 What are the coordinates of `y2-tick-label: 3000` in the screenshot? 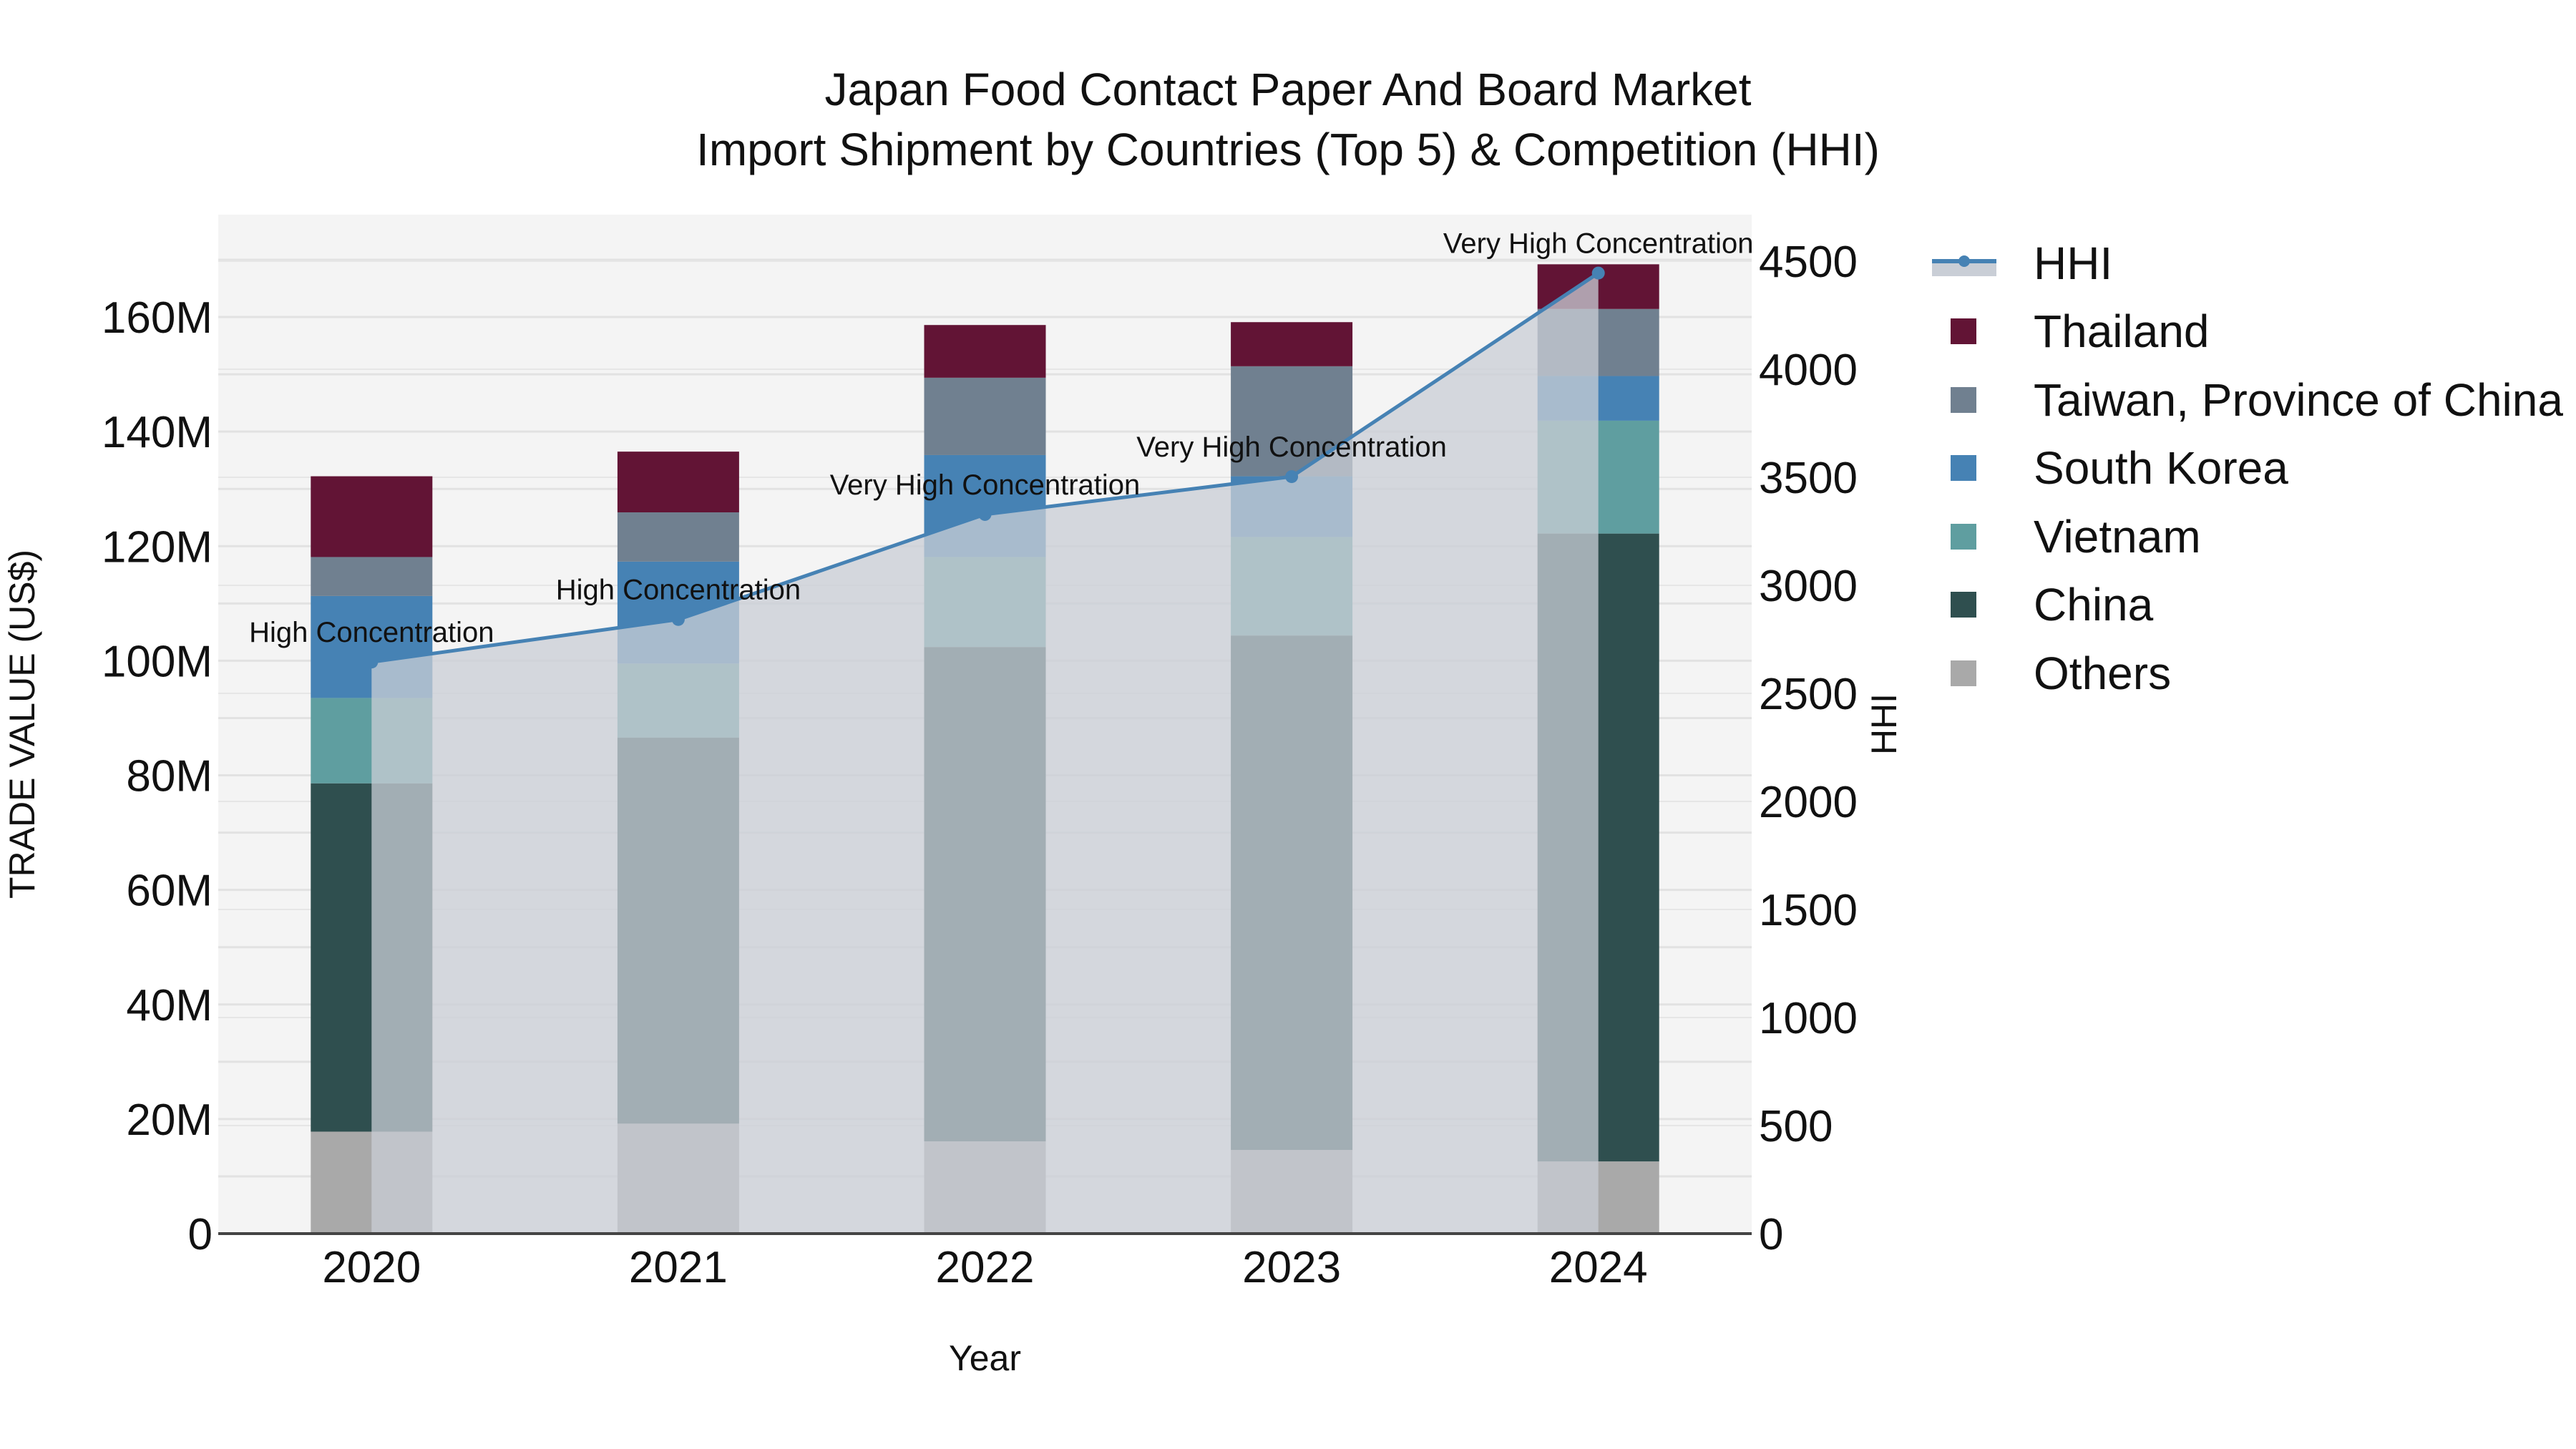 It's located at (1808, 586).